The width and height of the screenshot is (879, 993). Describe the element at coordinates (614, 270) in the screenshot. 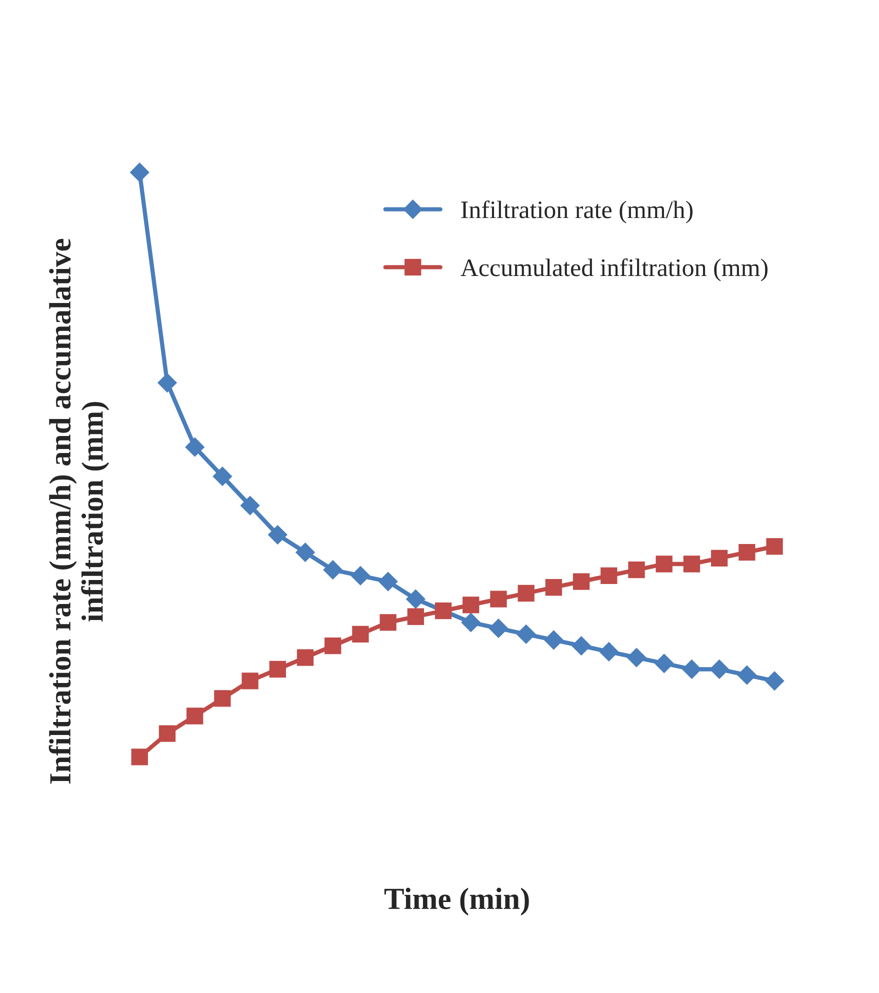

I see `legend-label: Accumulated infiltration (mm)` at that location.